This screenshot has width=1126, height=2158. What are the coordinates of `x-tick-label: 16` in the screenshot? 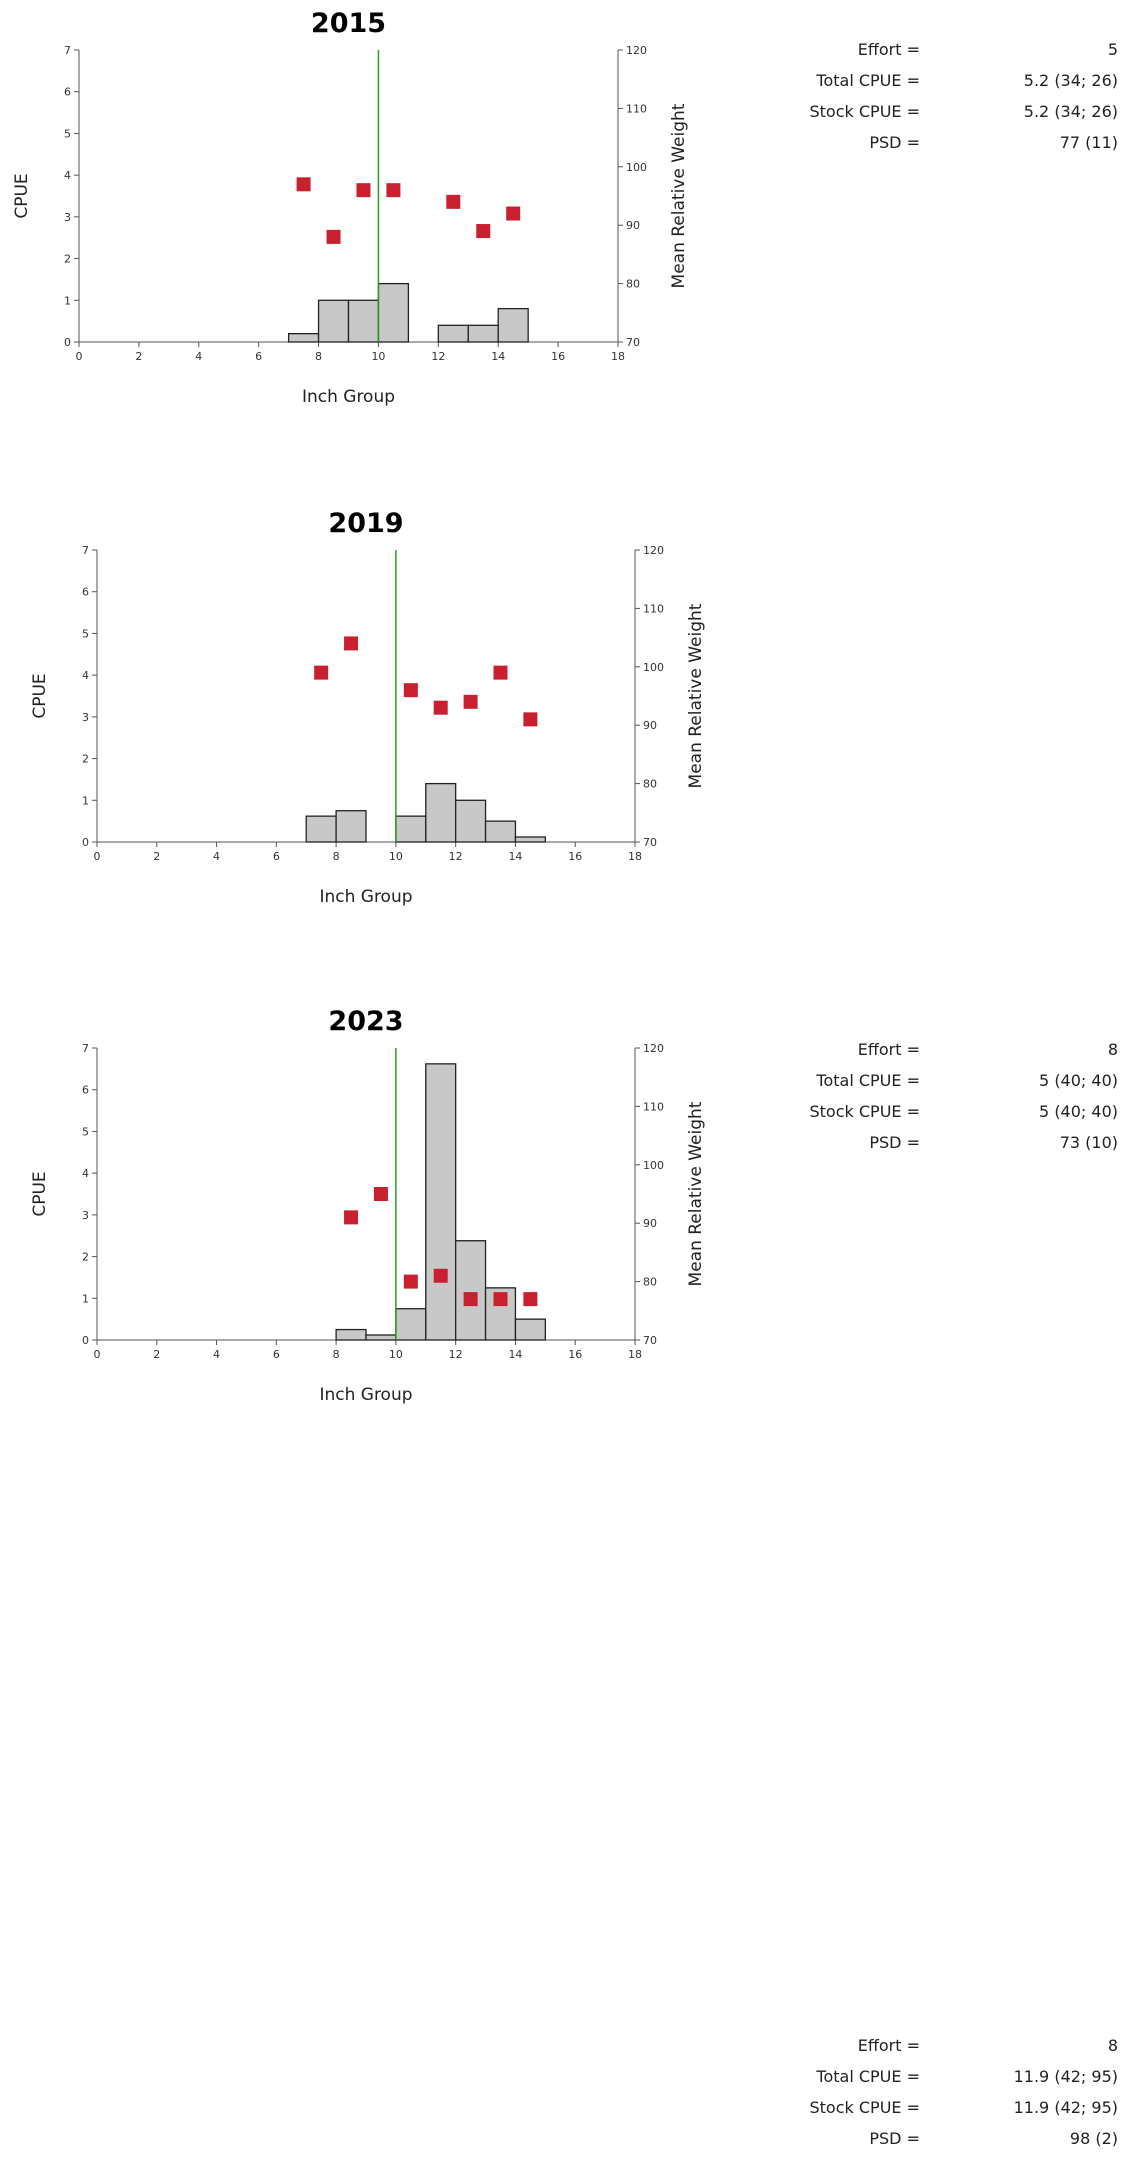 It's located at (575, 856).